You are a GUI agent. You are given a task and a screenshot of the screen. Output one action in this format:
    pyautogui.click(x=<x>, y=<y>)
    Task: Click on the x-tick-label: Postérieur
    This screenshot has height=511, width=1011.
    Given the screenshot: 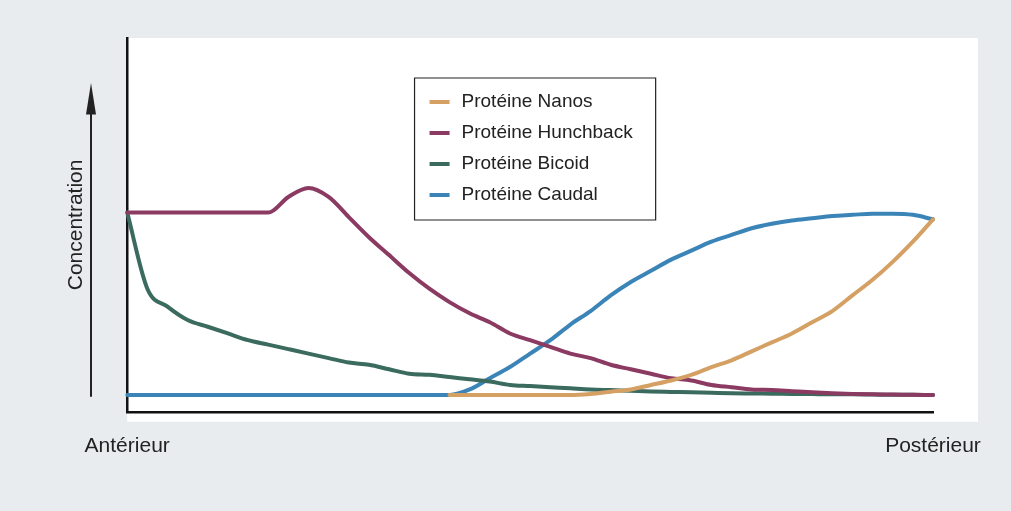 What is the action you would take?
    pyautogui.click(x=933, y=445)
    